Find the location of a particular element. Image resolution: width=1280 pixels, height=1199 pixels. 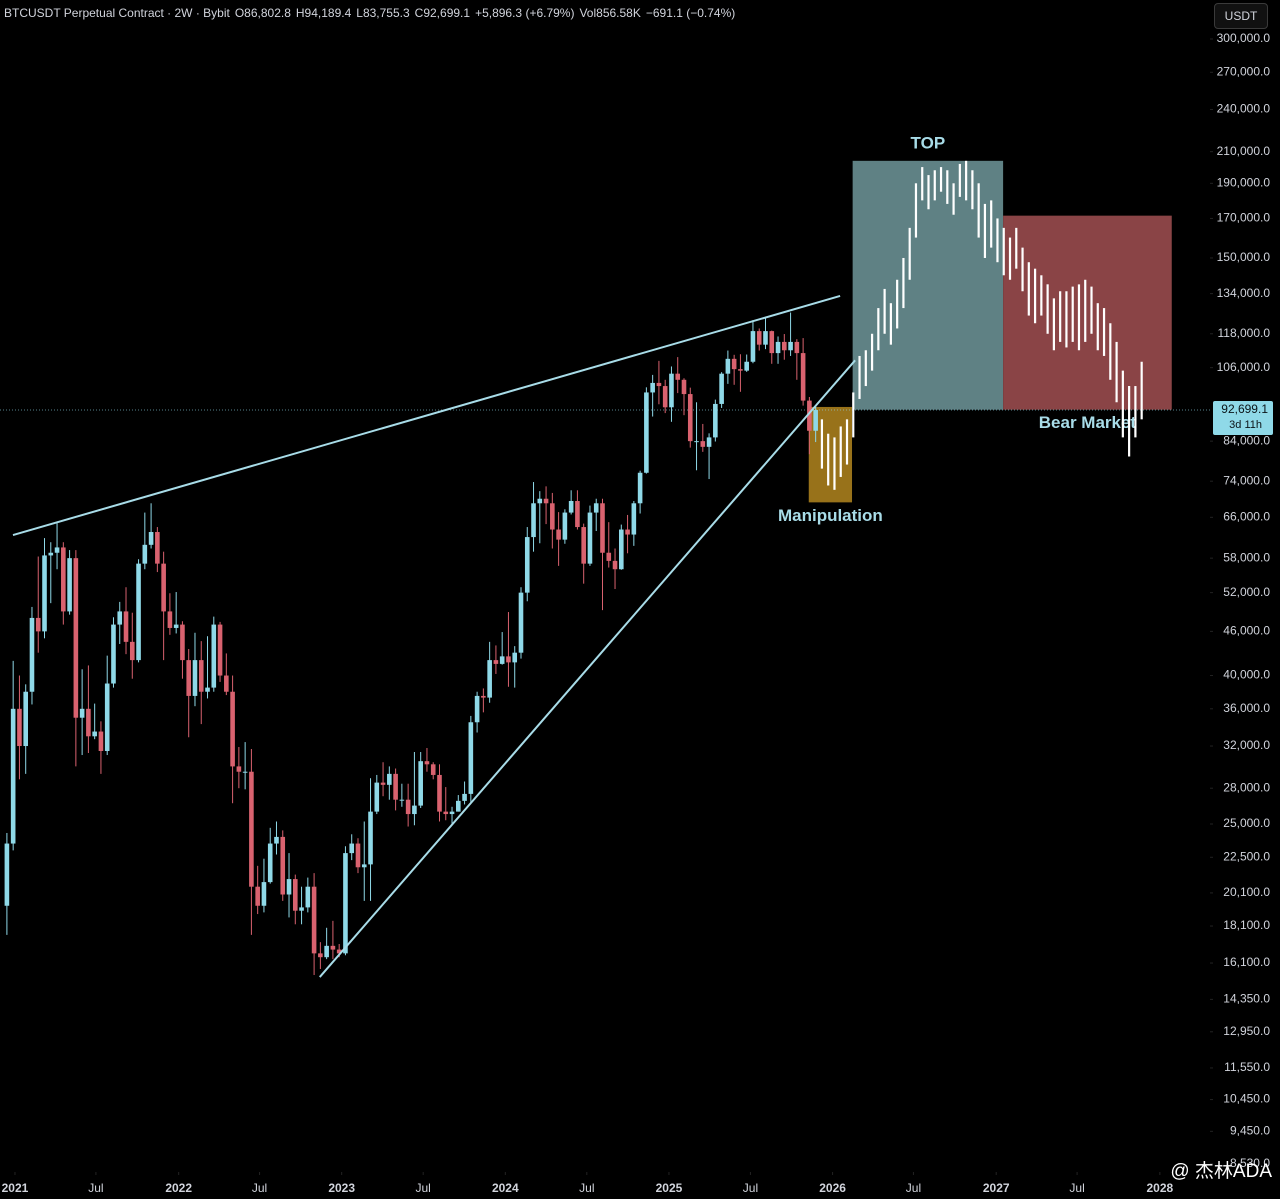

y-tick-label: 84,000.0 is located at coordinates (1246, 440).